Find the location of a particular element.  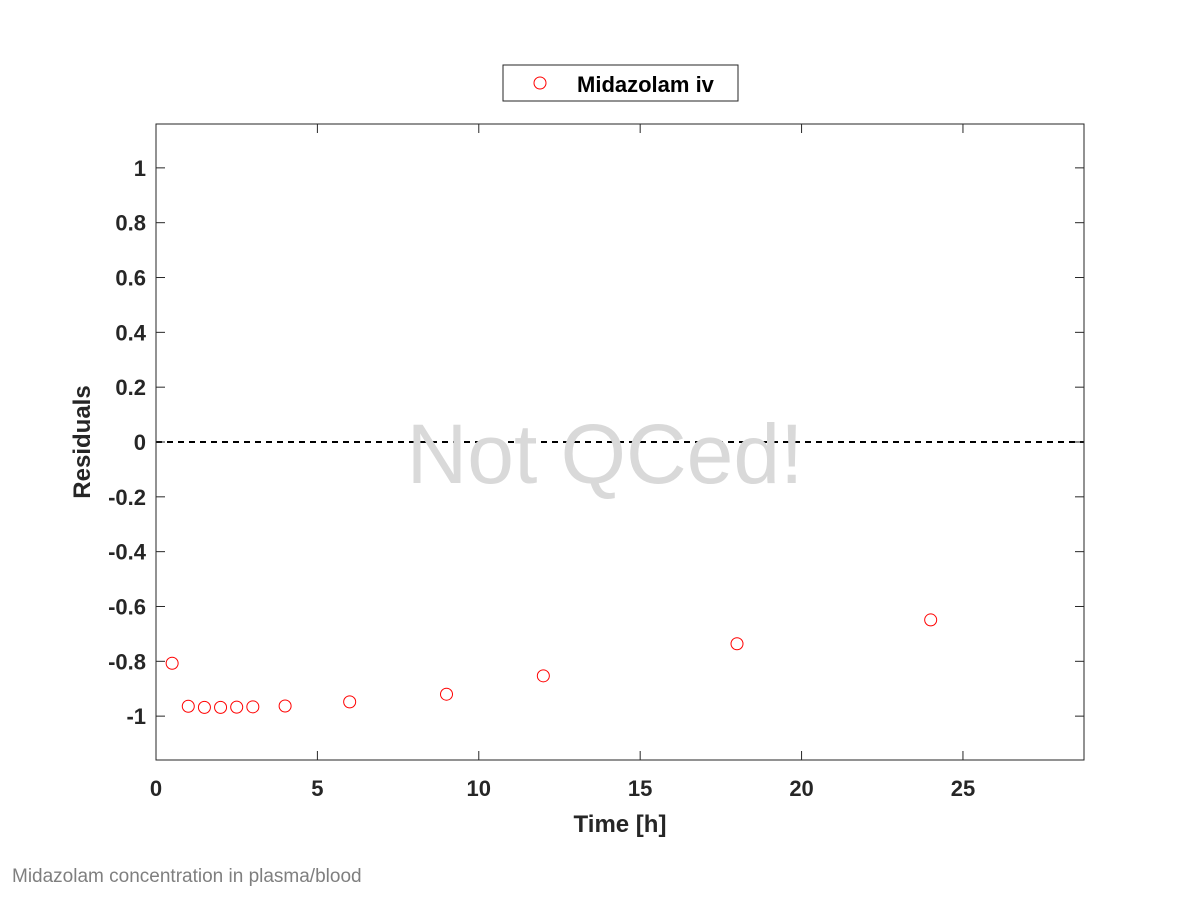

x-axis-label: Time [h] is located at coordinates (620, 824).